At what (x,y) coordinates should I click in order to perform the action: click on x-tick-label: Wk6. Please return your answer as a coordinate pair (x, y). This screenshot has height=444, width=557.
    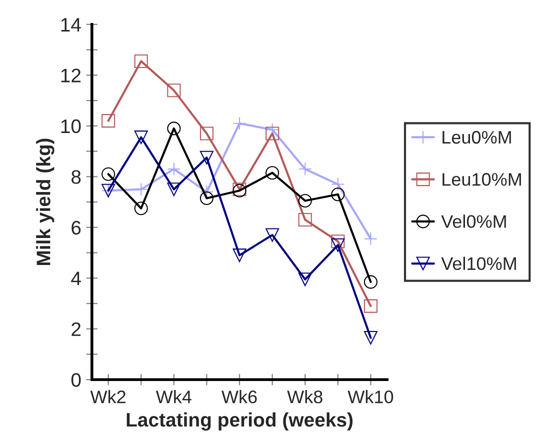
    Looking at the image, I should click on (239, 397).